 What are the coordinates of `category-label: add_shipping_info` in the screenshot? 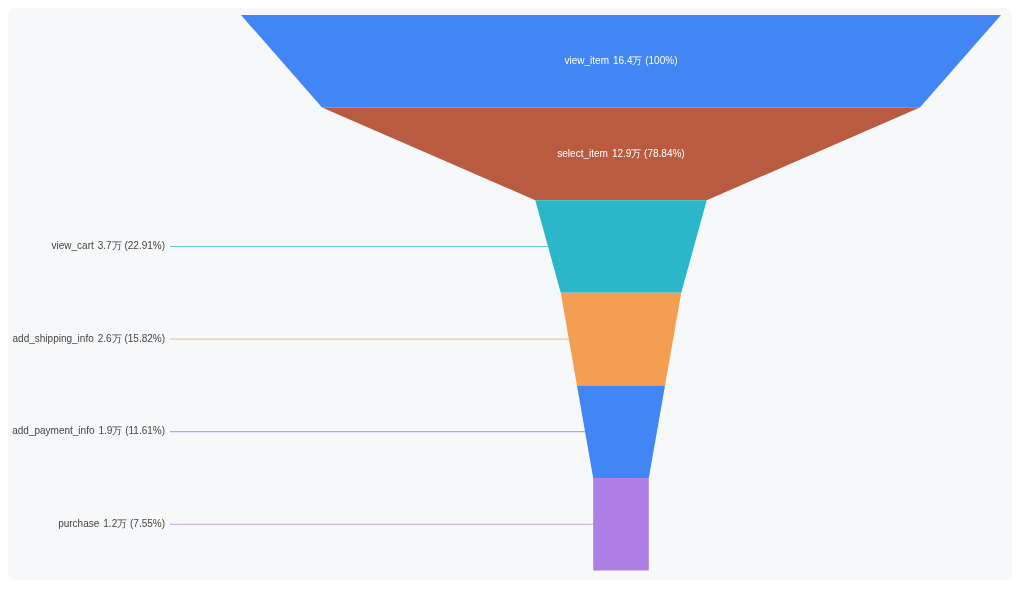 It's located at (53, 338).